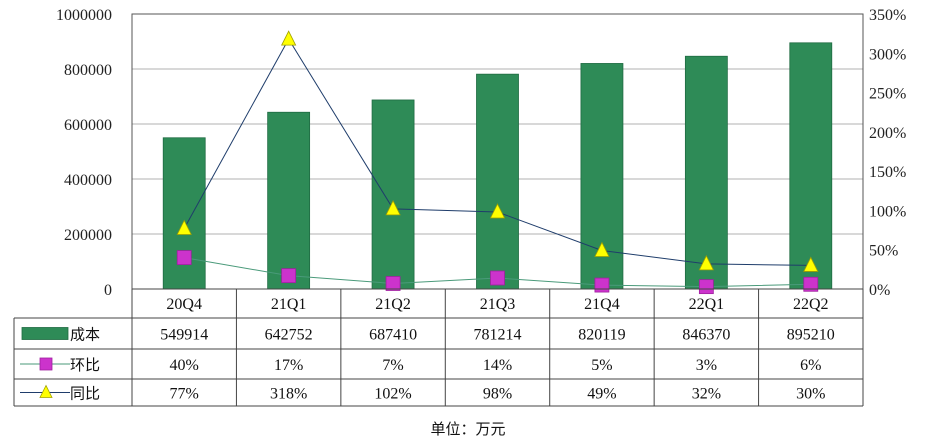 The height and width of the screenshot is (446, 936). What do you see at coordinates (392, 394) in the screenshot?
I see `table-cell-value: 102%` at bounding box center [392, 394].